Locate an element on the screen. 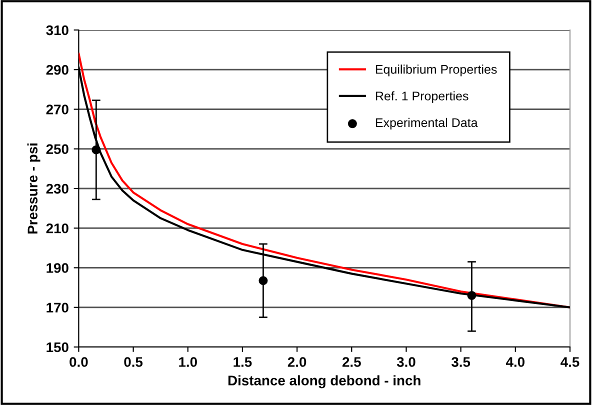 This screenshot has height=405, width=592. x-tick-label: 4.5 is located at coordinates (570, 362).